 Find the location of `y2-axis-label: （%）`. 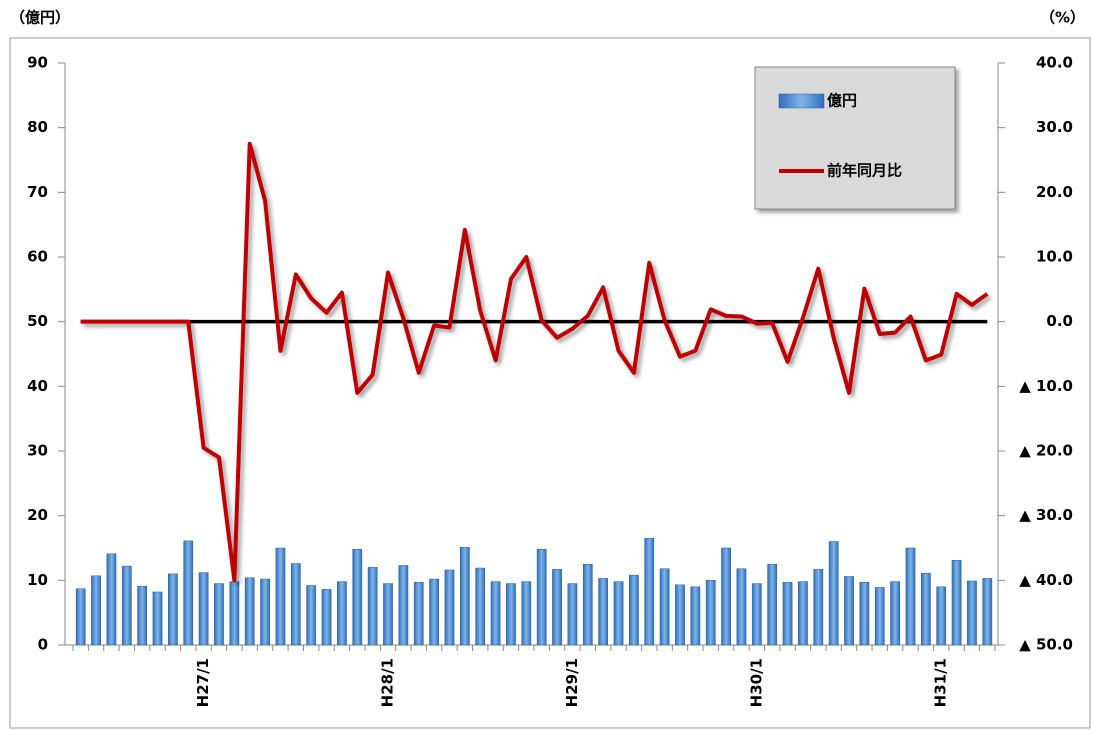

y2-axis-label: （%） is located at coordinates (1062, 18).